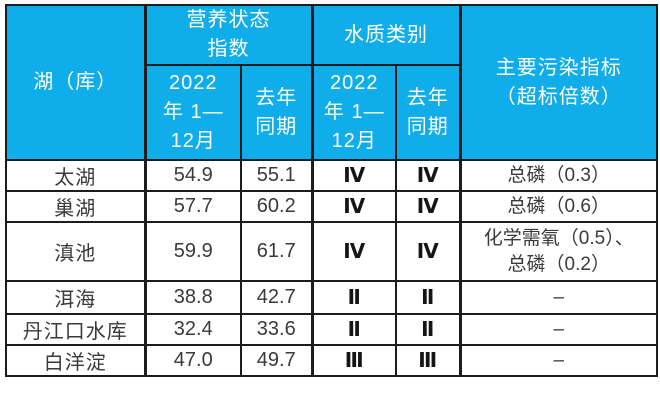 This screenshot has width=660, height=400. I want to click on nutrition-2022-cell: 57.7, so click(192, 206).